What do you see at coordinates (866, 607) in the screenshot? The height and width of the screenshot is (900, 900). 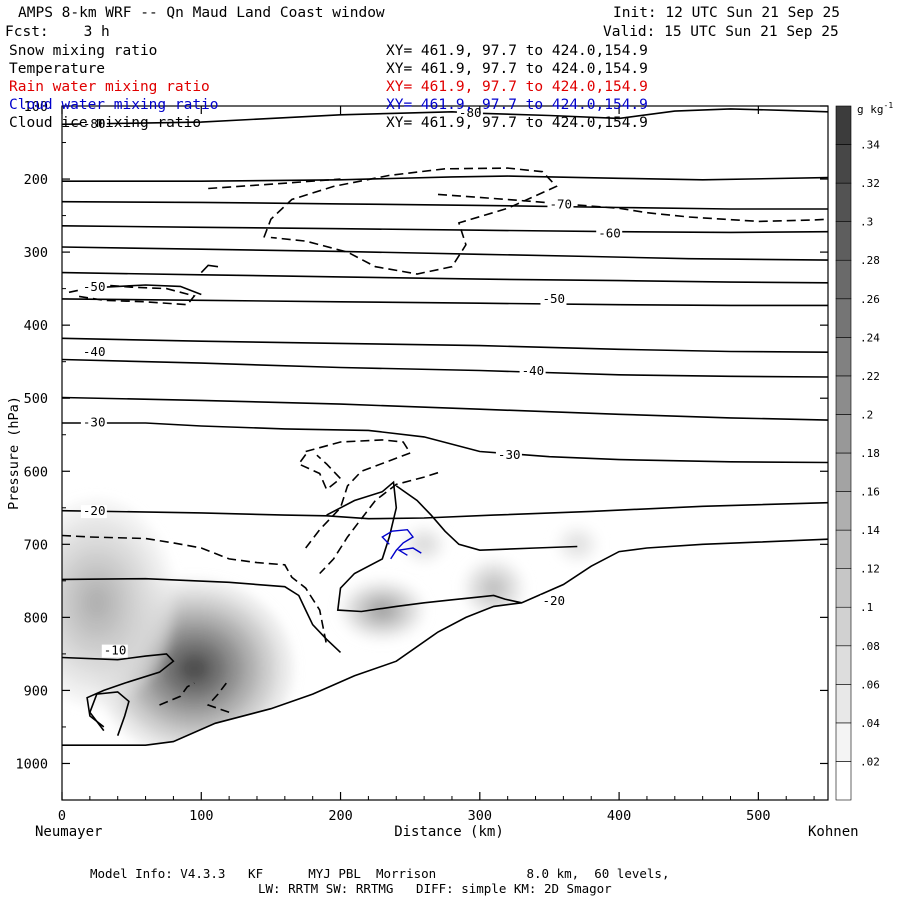 I see `colorbar-label: .1` at bounding box center [866, 607].